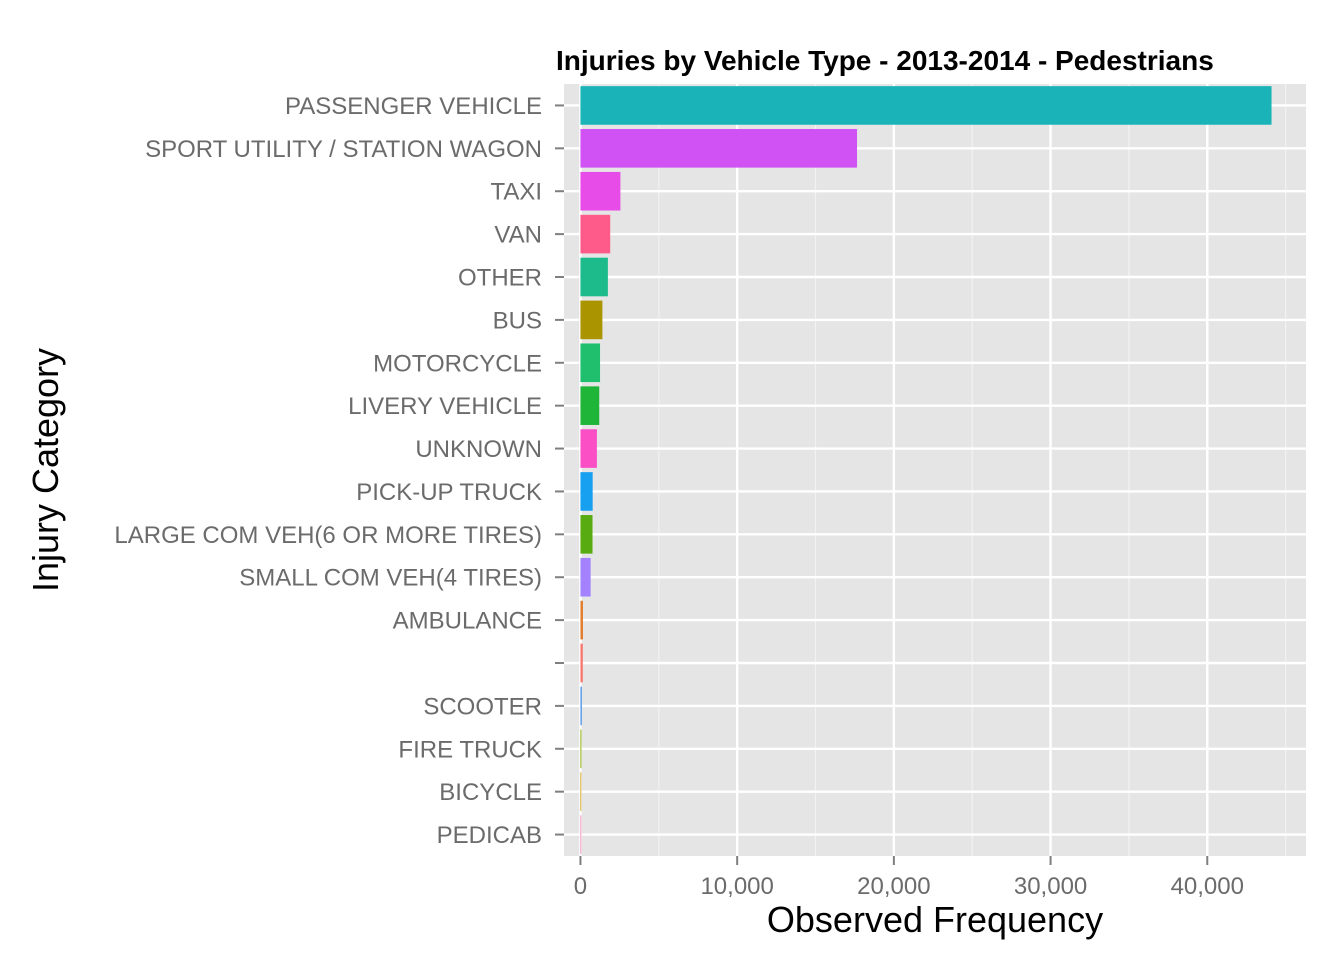 Image resolution: width=1344 pixels, height=960 pixels. Describe the element at coordinates (457, 363) in the screenshot. I see `y-tick-label: MOTORCYCLE` at that location.